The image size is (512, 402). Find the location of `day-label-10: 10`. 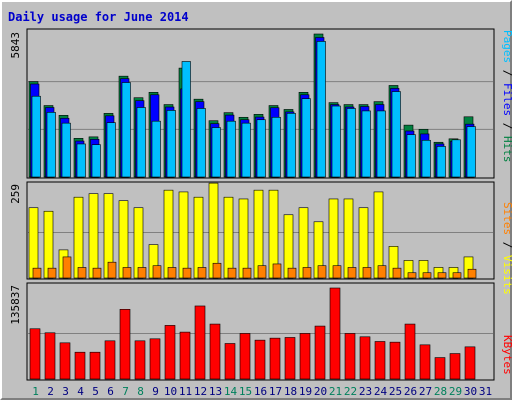

day-label-10: 10 is located at coordinates (170, 391).